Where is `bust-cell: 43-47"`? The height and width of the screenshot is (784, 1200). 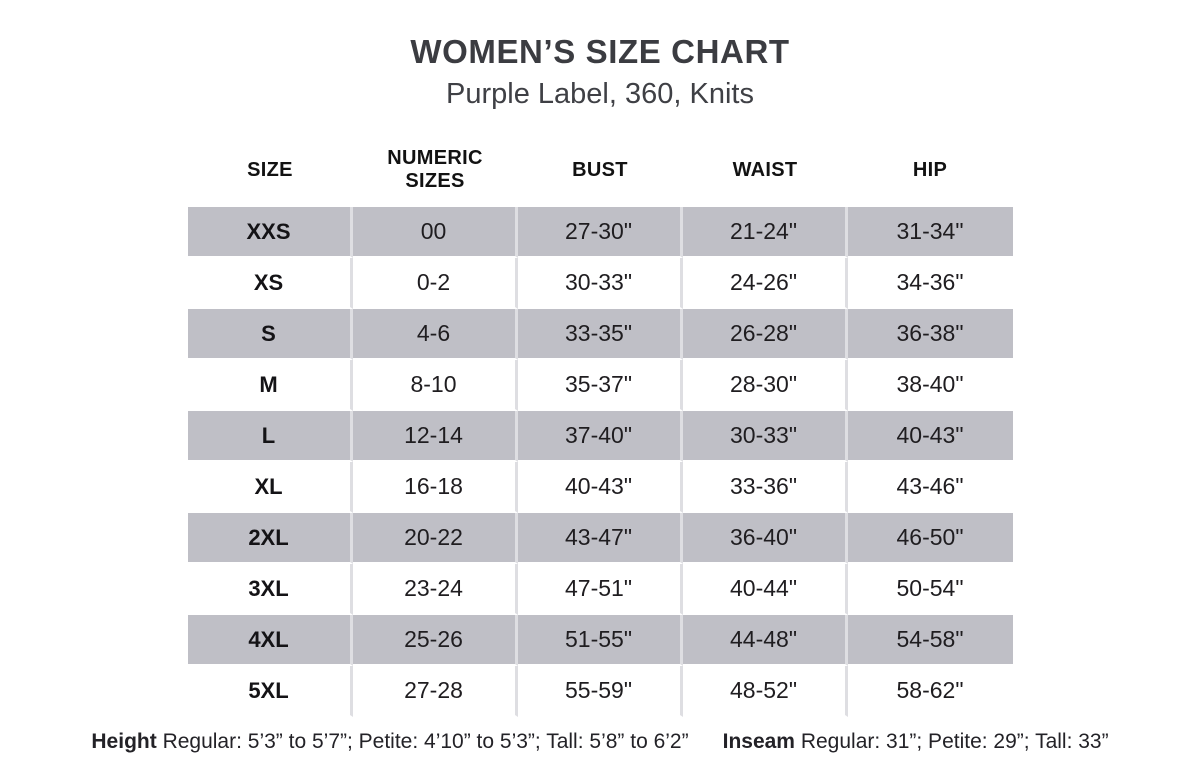
bust-cell: 43-47" is located at coordinates (600, 539).